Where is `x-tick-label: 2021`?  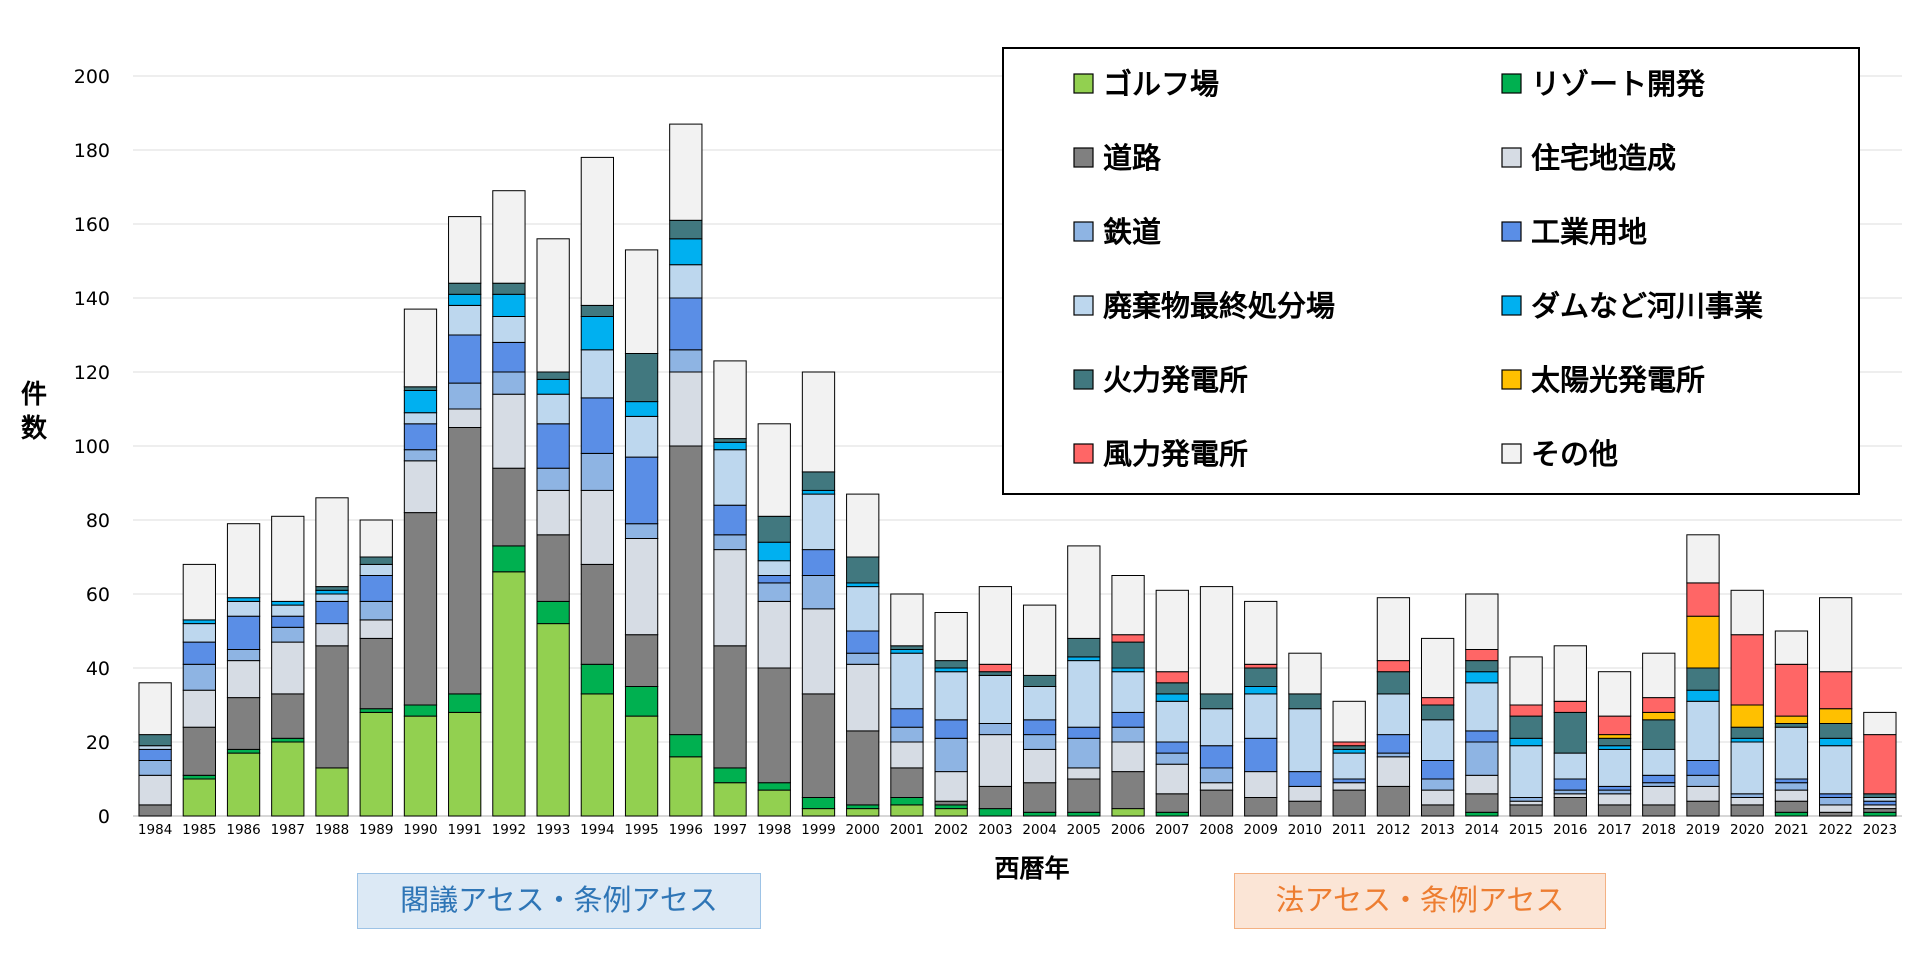 x-tick-label: 2021 is located at coordinates (1791, 830).